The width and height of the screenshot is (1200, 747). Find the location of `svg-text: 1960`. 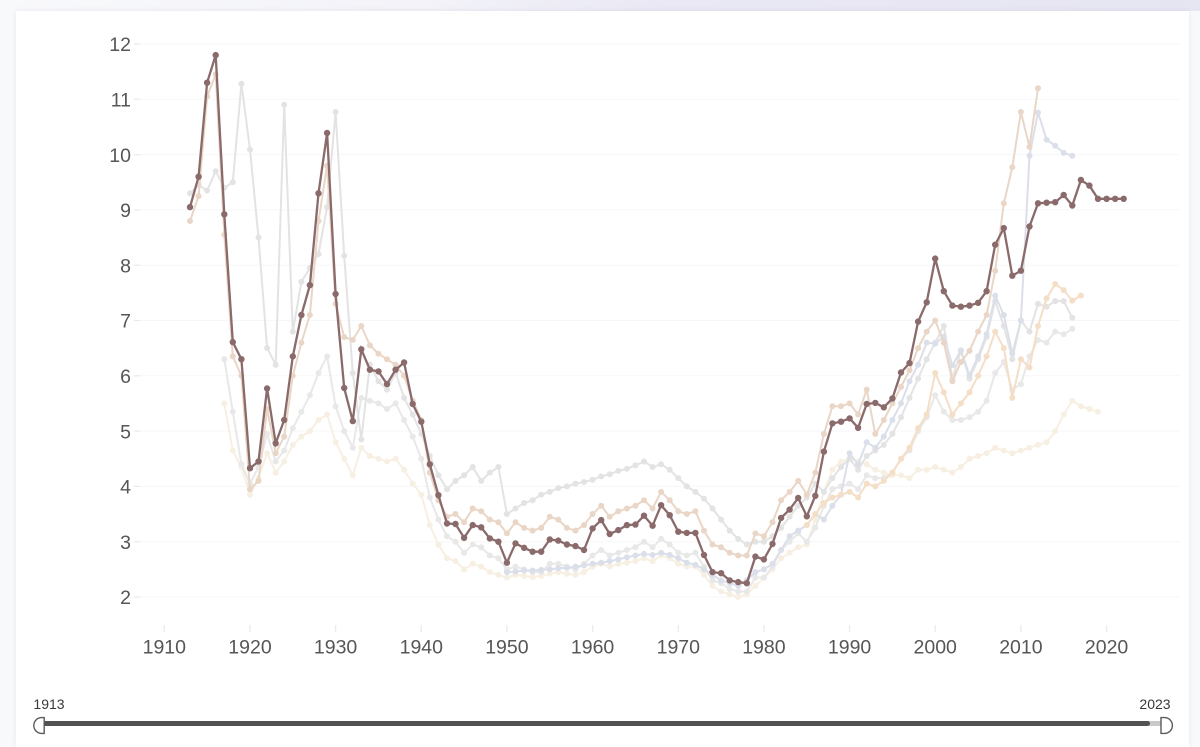

svg-text: 1960 is located at coordinates (593, 648).